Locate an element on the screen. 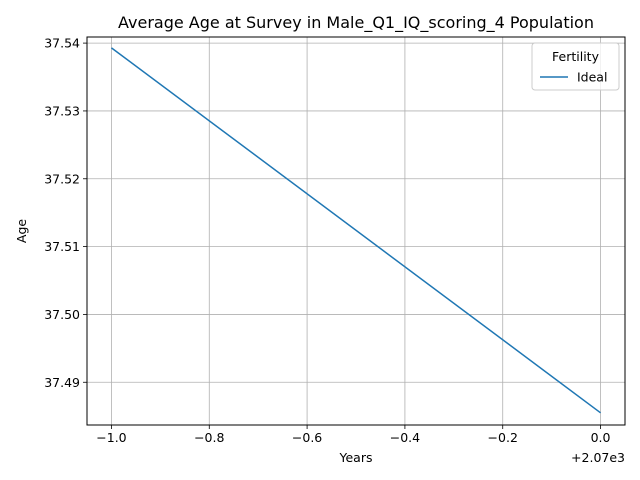 This screenshot has width=640, height=480. y-tick-label: 37.49 is located at coordinates (62, 382).